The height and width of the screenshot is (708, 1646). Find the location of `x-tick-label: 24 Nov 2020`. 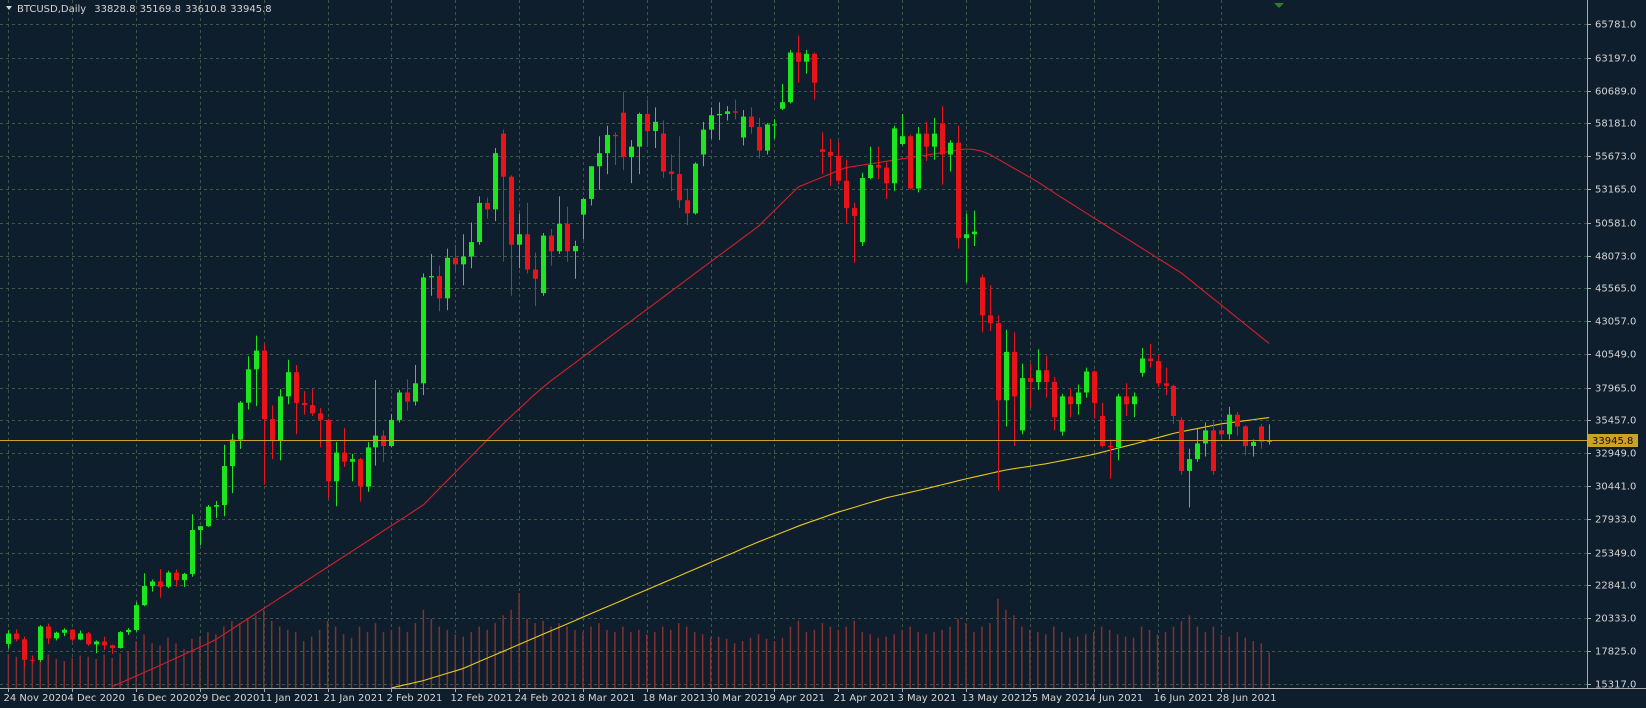

x-tick-label: 24 Nov 2020 is located at coordinates (36, 698).